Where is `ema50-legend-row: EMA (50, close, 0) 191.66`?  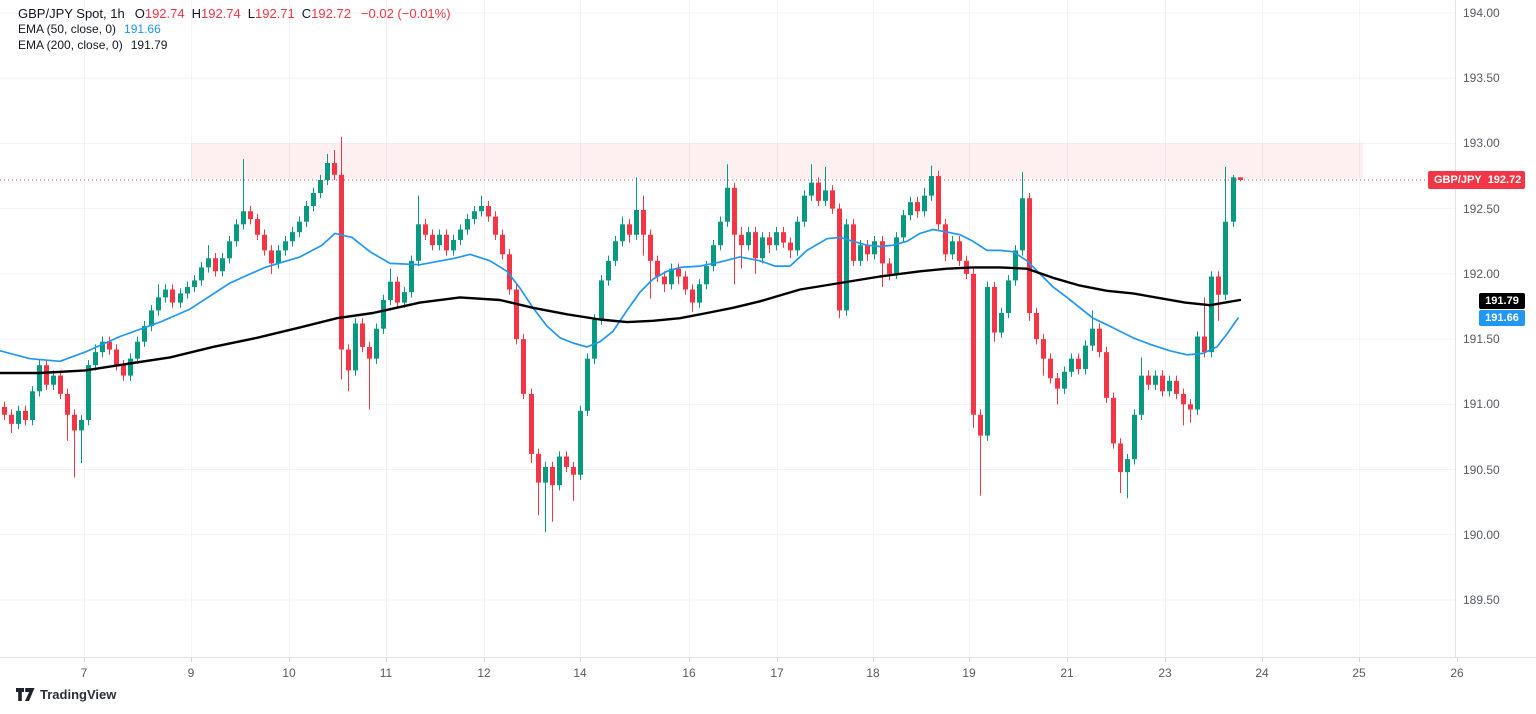
ema50-legend-row: EMA (50, close, 0) 191.66 is located at coordinates (234, 29).